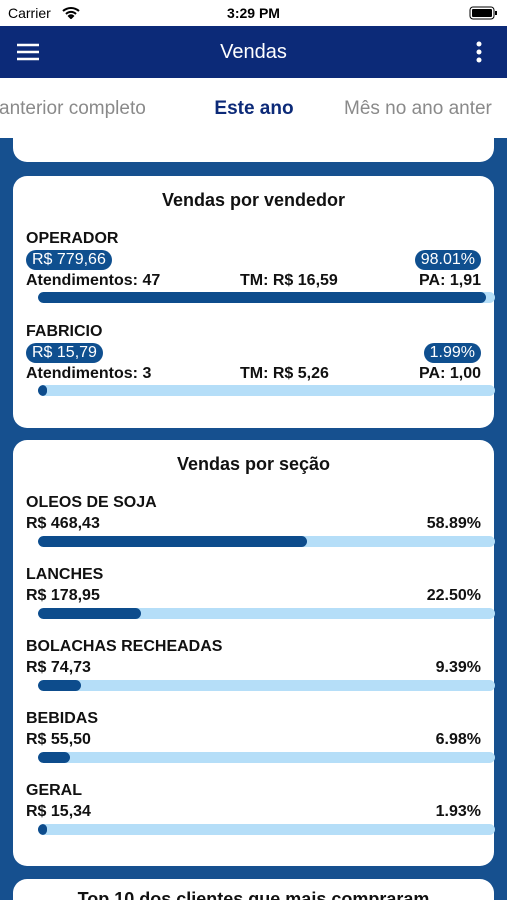 This screenshot has width=507, height=900. Describe the element at coordinates (91, 502) in the screenshot. I see `section-name: OLEOS DE SOJA` at that location.